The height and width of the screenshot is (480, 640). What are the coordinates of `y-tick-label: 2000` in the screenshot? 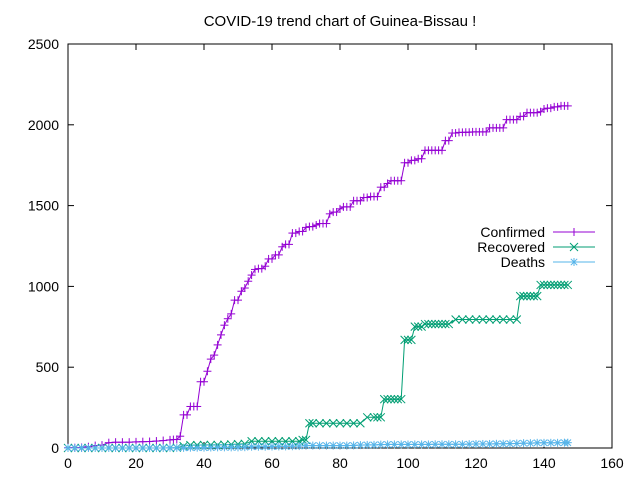 It's located at (43, 125).